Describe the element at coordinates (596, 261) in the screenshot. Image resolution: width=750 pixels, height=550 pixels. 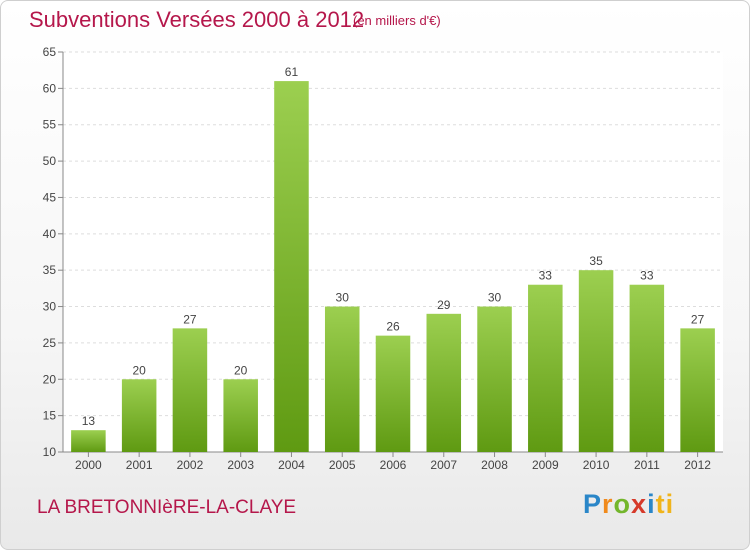
I see `data-label-2010: 35` at that location.